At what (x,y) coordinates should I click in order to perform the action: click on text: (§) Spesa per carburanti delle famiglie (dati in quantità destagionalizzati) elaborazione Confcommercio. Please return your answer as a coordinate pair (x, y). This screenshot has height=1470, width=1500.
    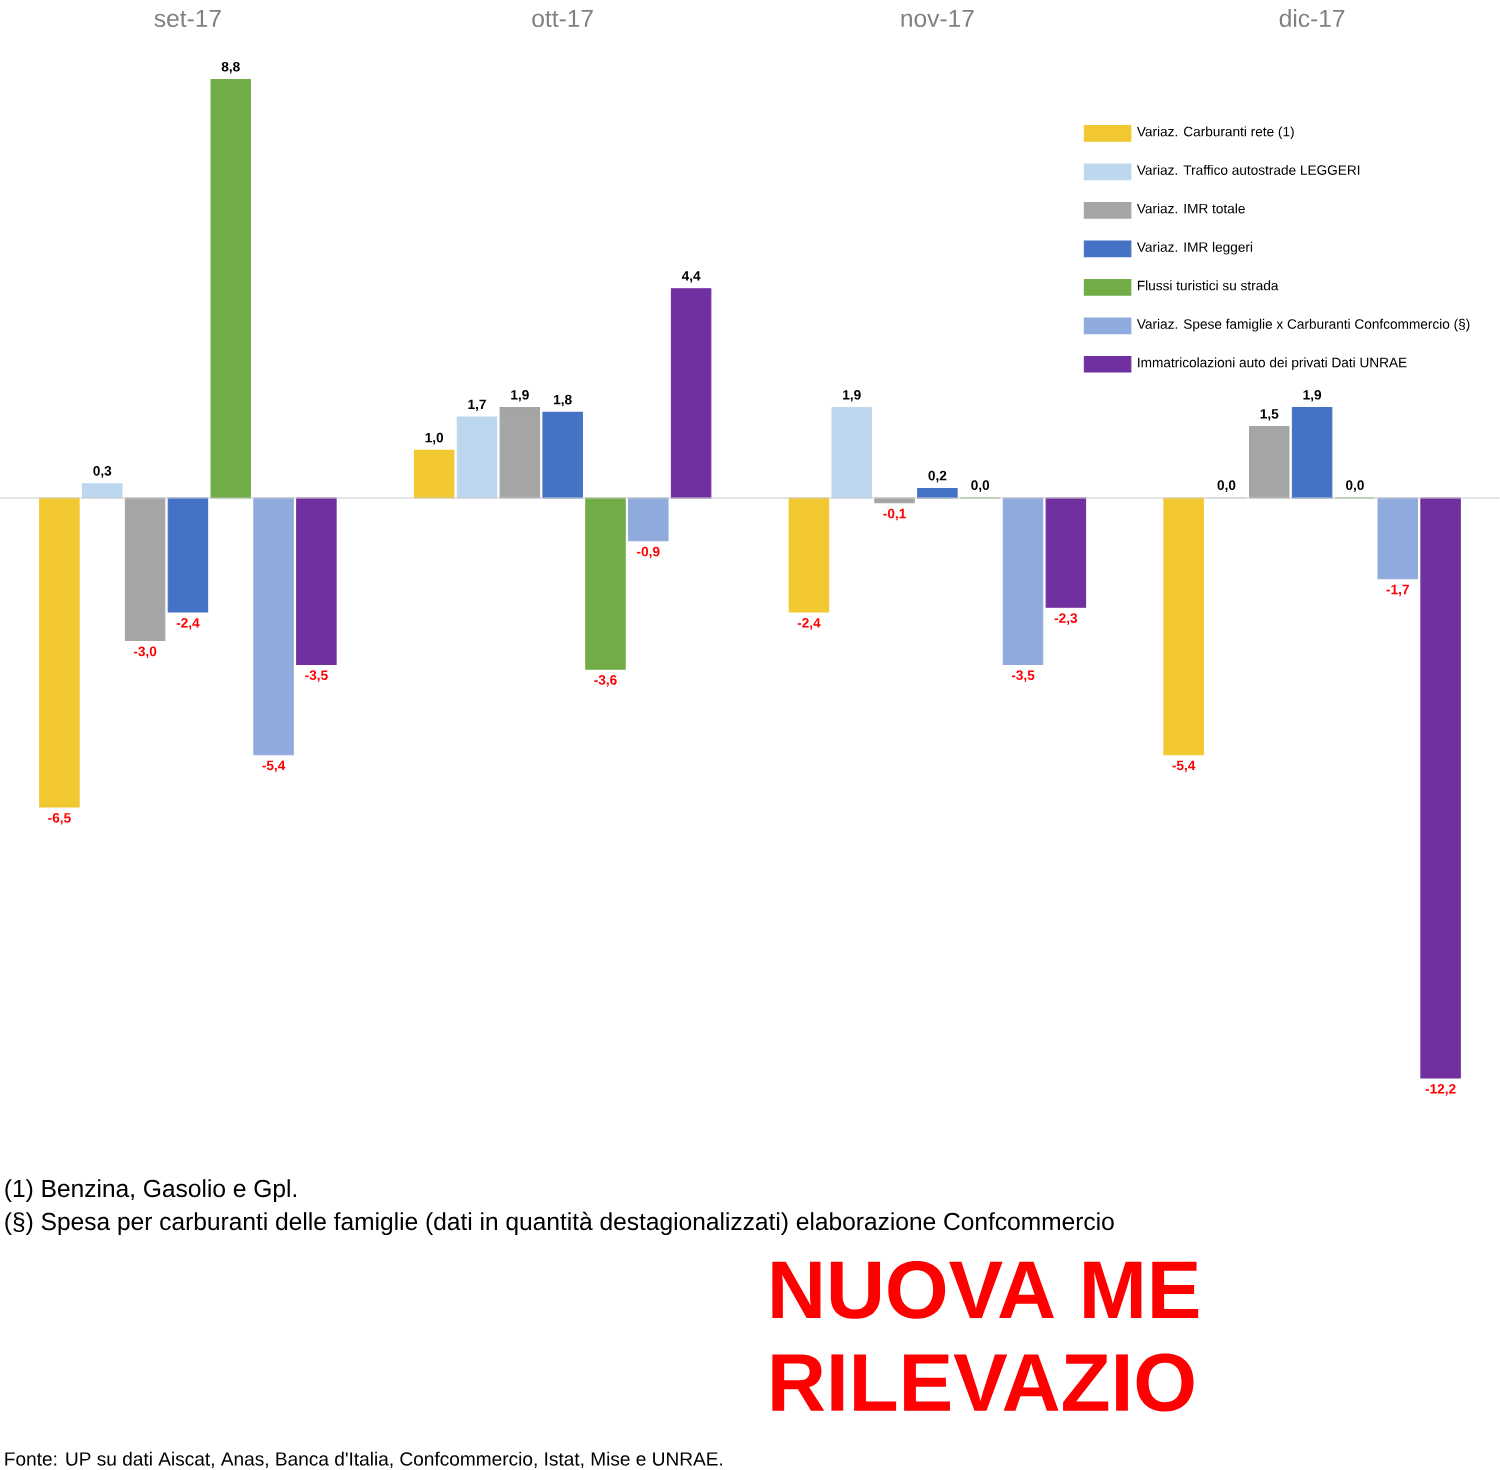
    Looking at the image, I should click on (559, 1223).